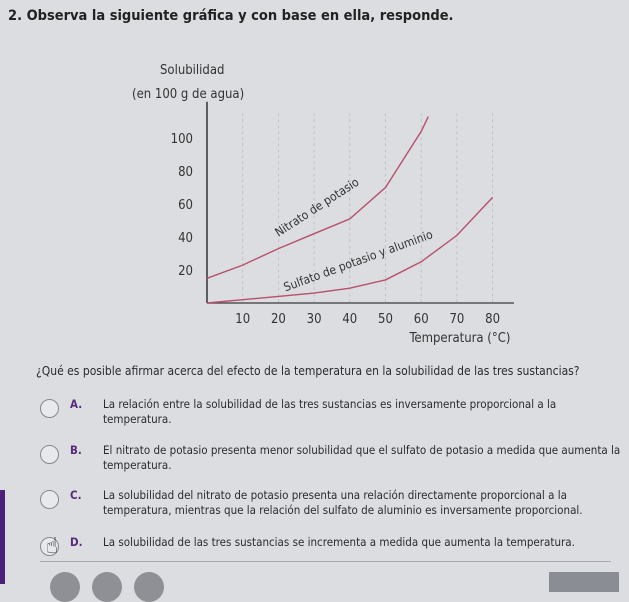  I want to click on next-button, so click(584, 582).